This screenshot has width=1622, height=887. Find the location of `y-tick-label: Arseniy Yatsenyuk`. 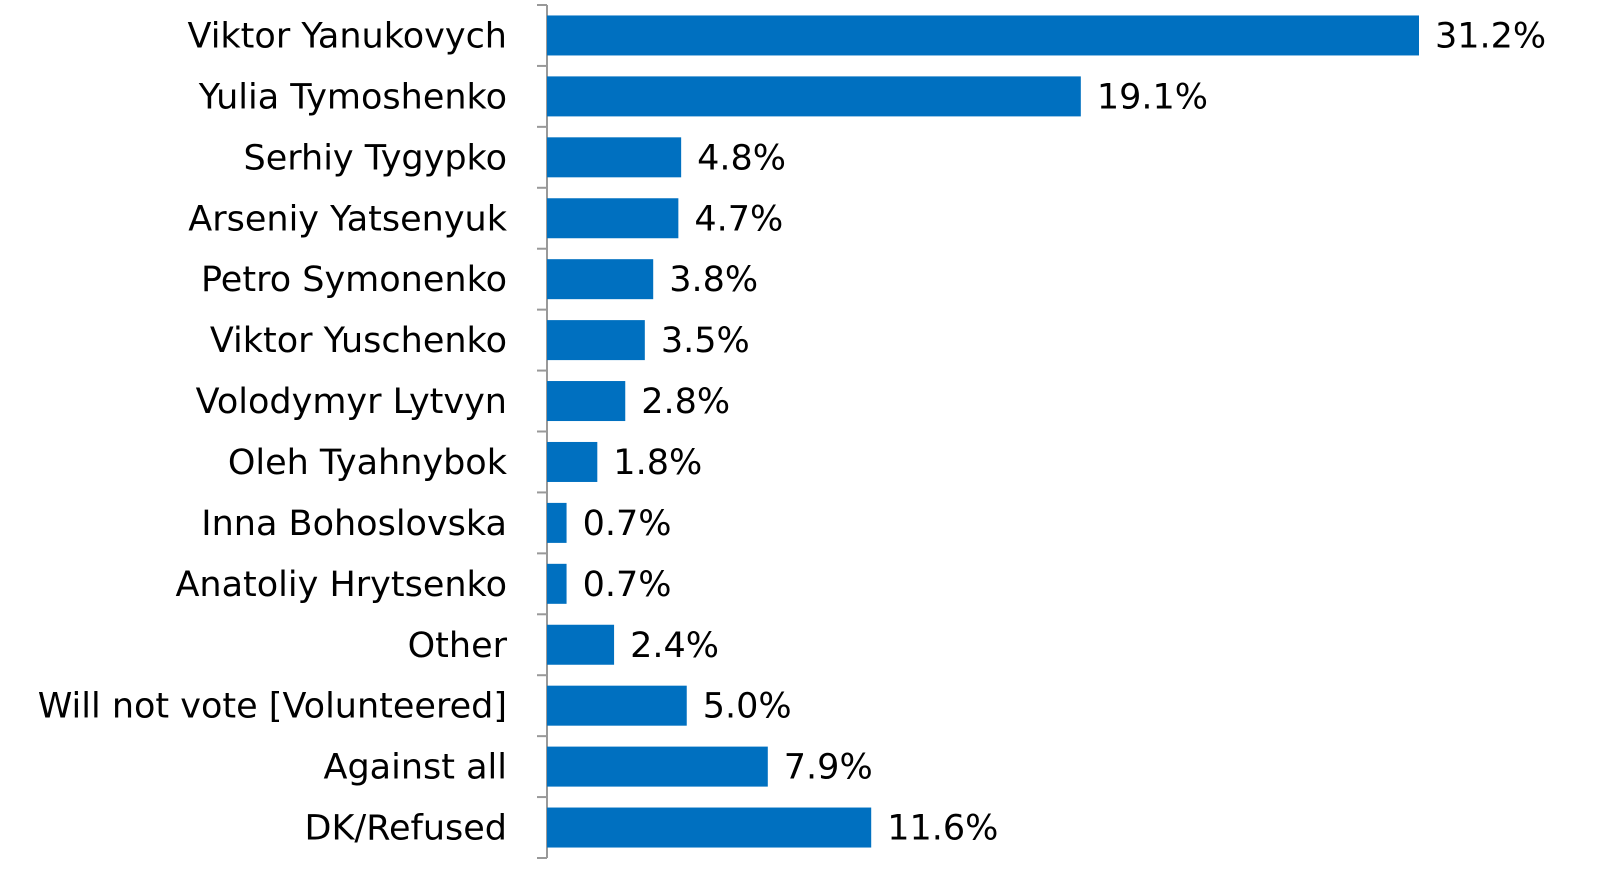

y-tick-label: Arseniy Yatsenyuk is located at coordinates (347, 219).